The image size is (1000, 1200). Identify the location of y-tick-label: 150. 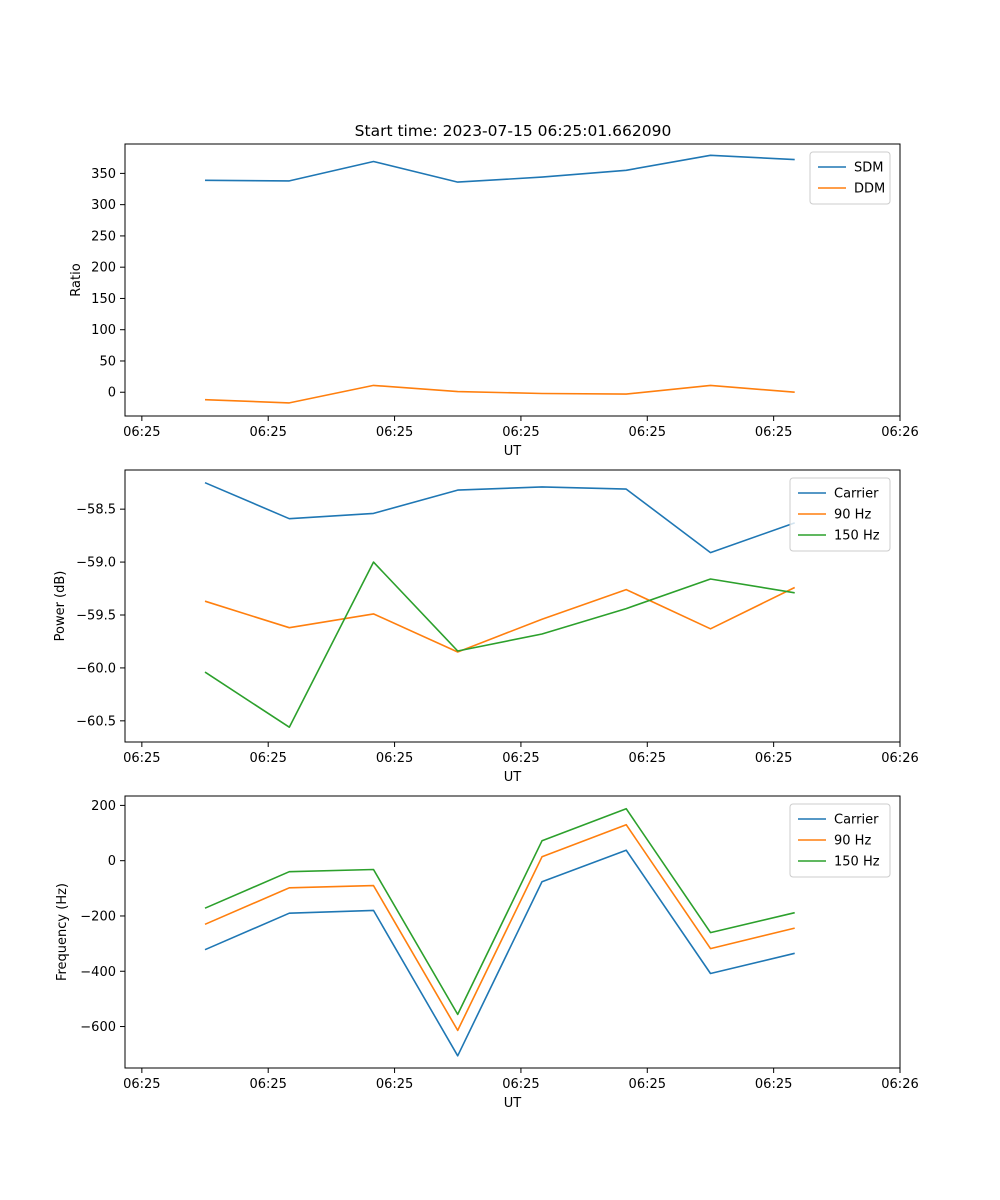
(103, 299).